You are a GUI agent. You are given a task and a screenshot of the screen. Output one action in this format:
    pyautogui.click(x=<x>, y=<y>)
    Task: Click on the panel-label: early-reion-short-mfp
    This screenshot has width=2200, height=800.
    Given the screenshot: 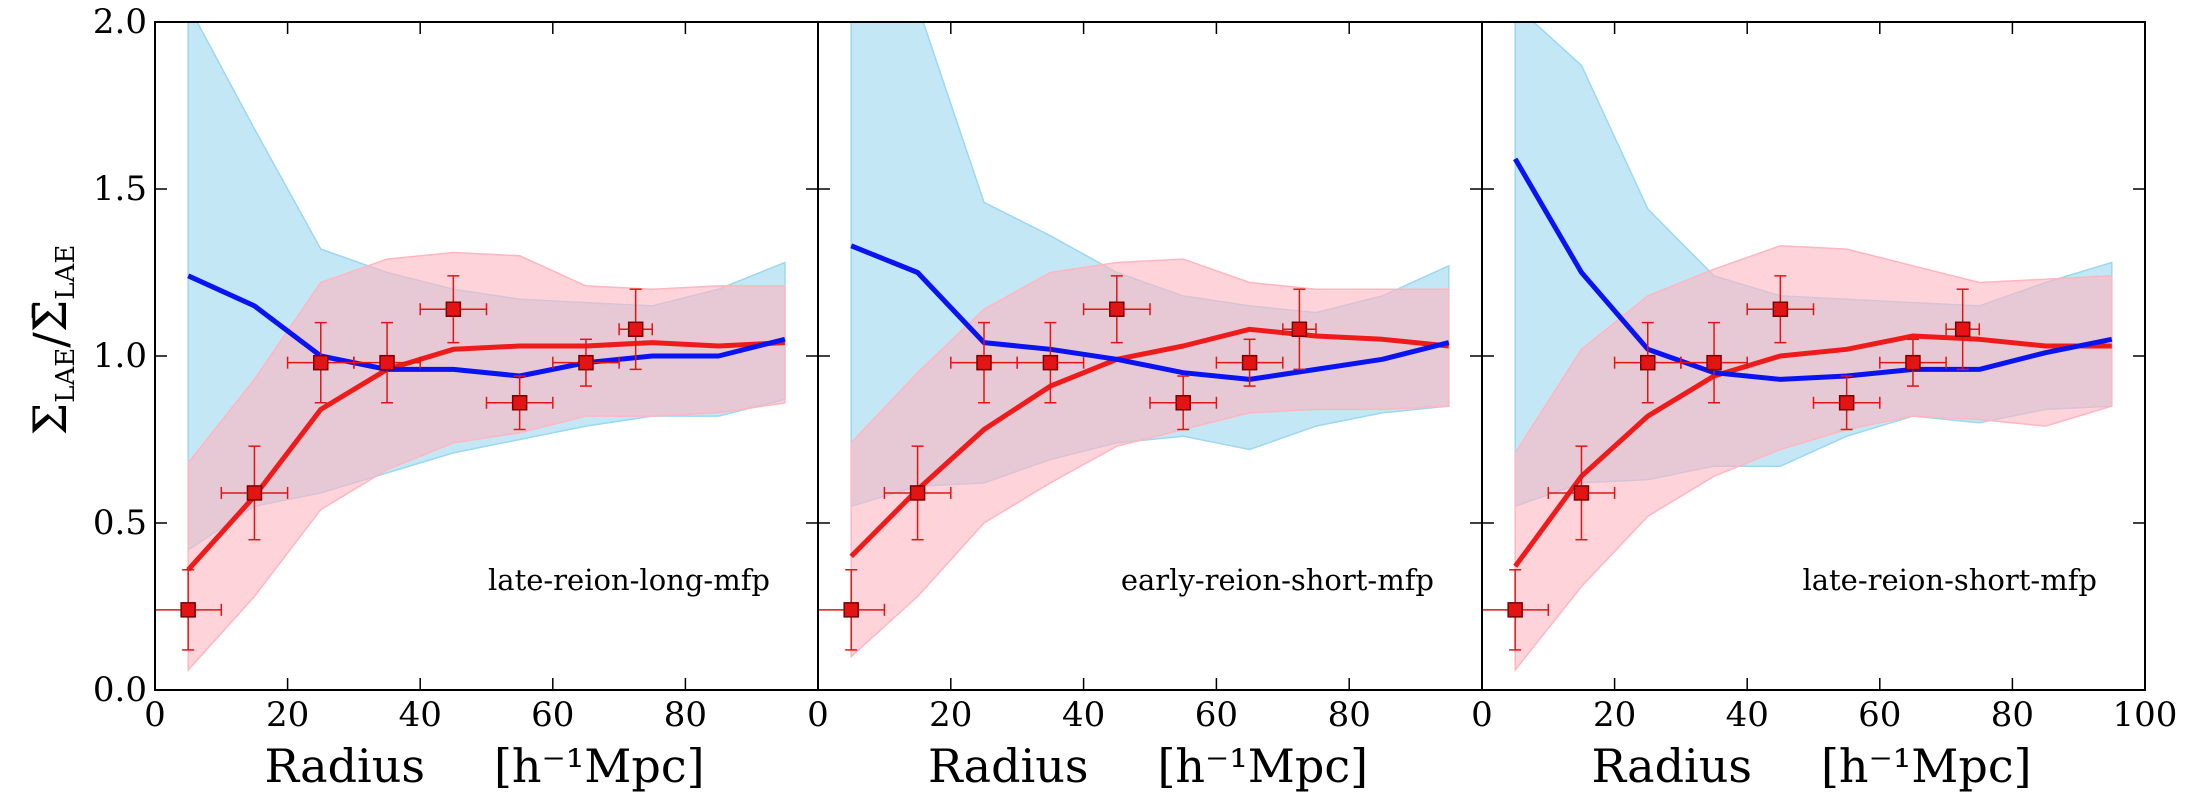 What is the action you would take?
    pyautogui.click(x=1277, y=580)
    